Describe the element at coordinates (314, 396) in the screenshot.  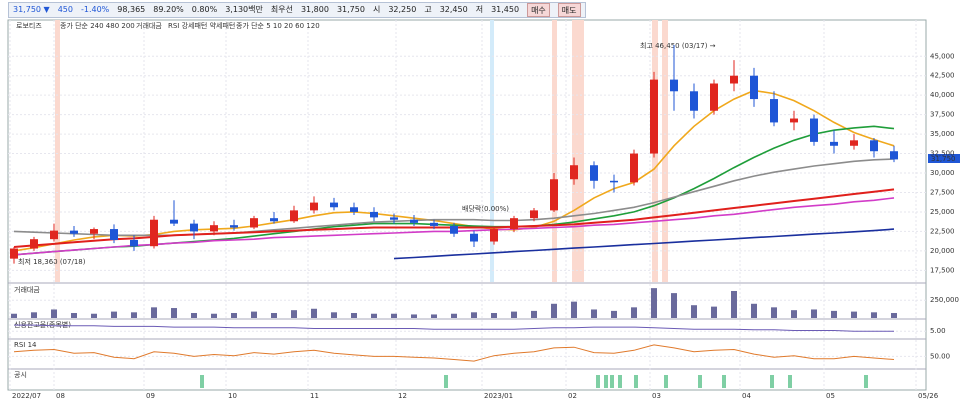
I see `x-tick-label: 11` at that location.